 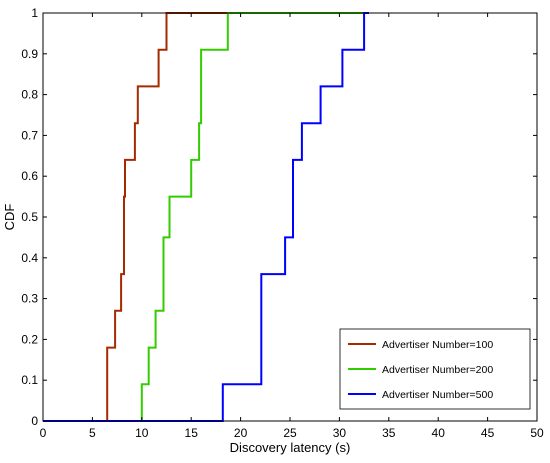 I want to click on legend-label-1: Advertiser Number=100, so click(x=437, y=345).